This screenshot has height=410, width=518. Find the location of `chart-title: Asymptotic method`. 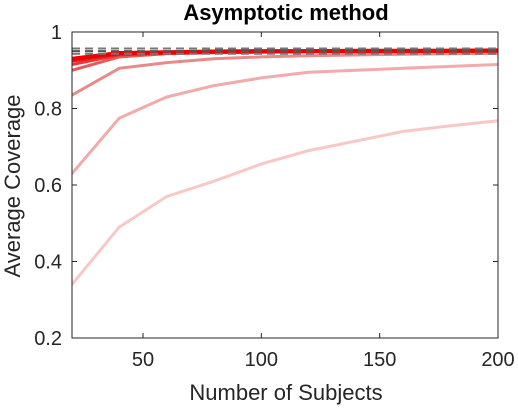

chart-title: Asymptotic method is located at coordinates (285, 12).